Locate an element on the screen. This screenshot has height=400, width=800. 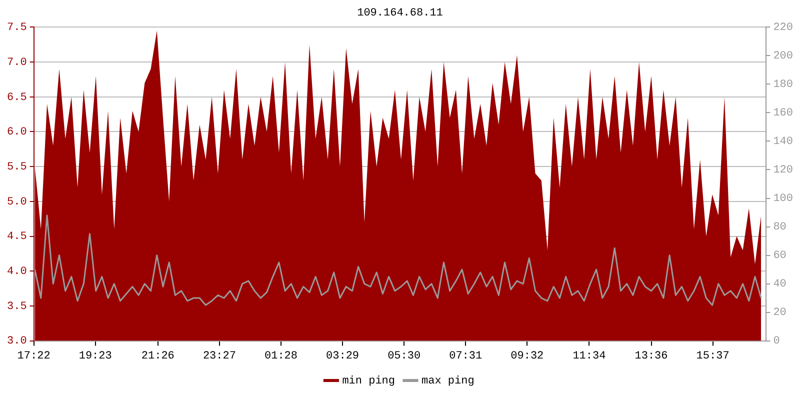
x-tick-label: 11:34 is located at coordinates (589, 356).